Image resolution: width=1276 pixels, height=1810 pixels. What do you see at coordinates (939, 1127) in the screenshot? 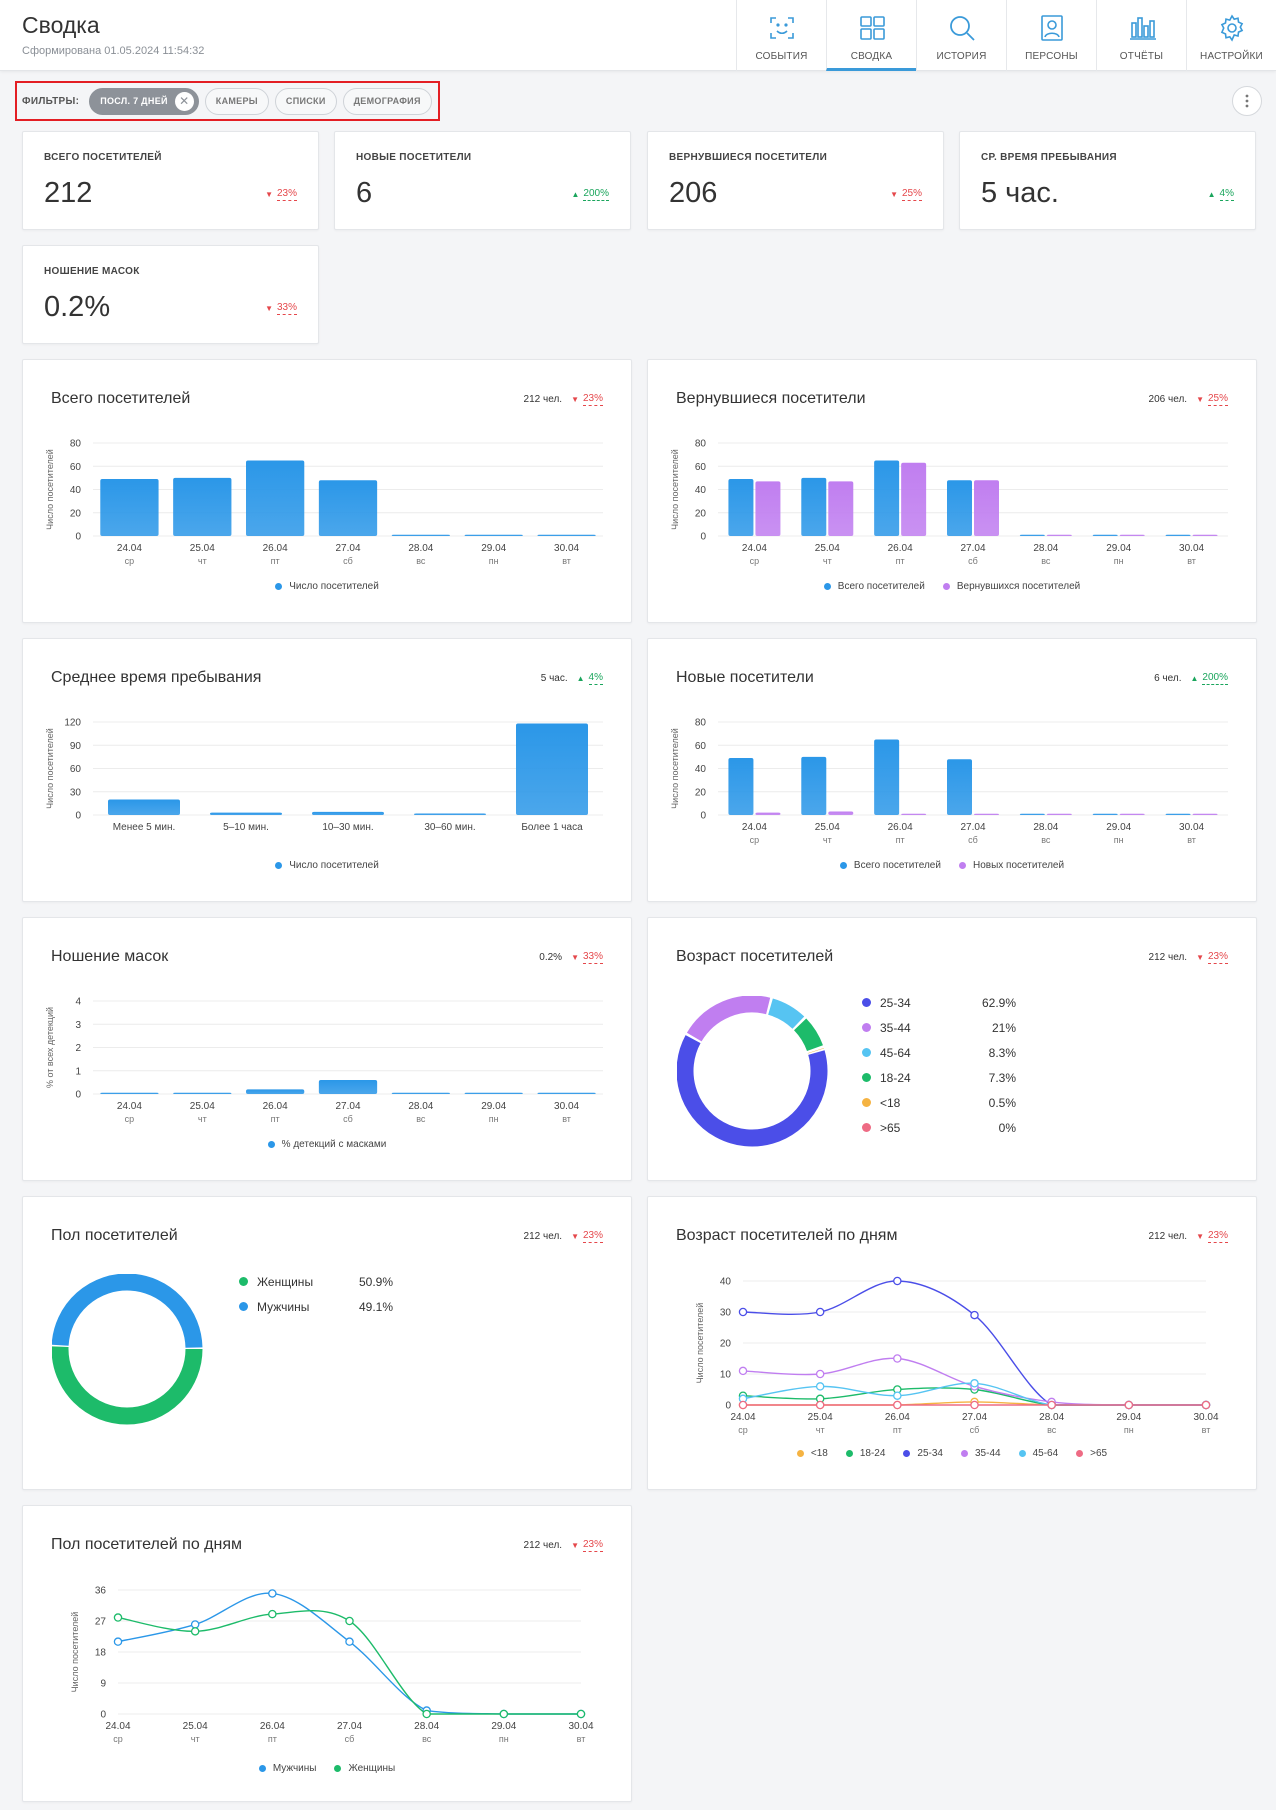
I see `donut-legend-item: >65 0%` at bounding box center [939, 1127].